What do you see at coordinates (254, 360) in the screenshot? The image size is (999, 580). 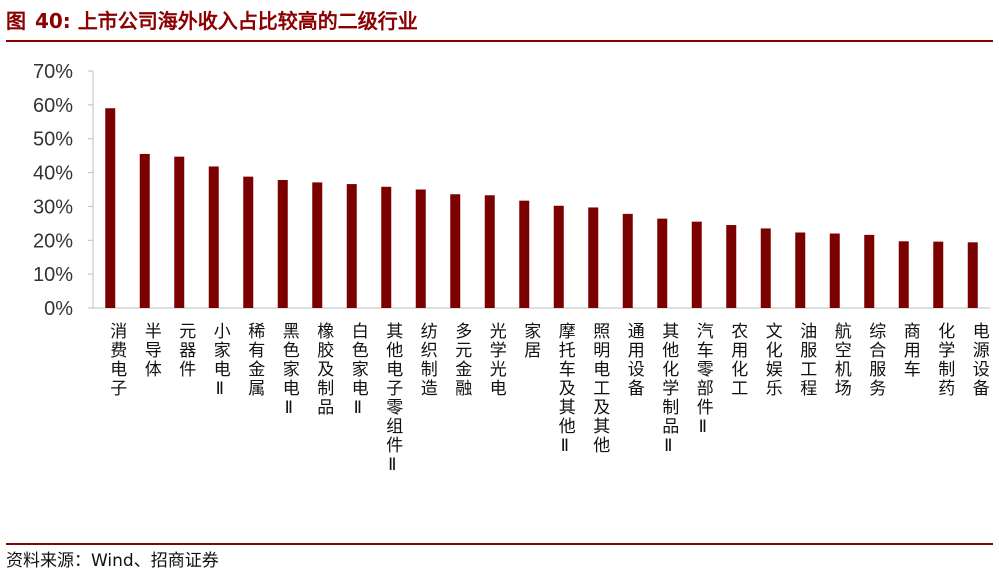 I see `x-tick-label: 稀有金属` at bounding box center [254, 360].